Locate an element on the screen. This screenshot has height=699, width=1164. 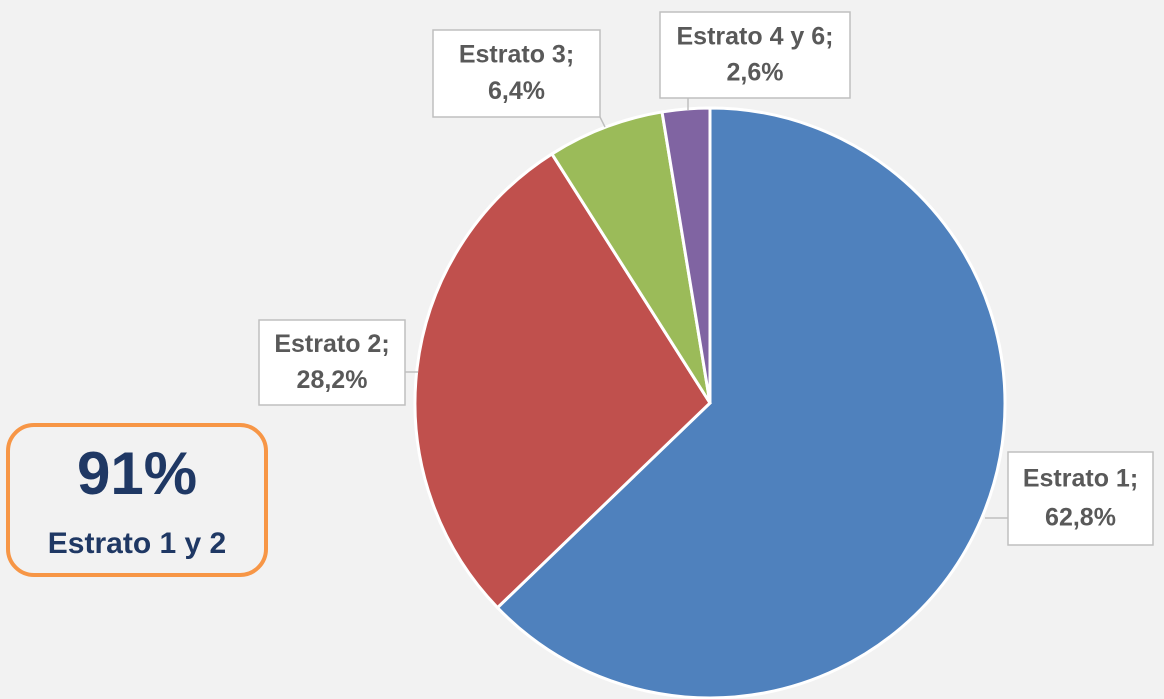
slice-value-label: 6,4% is located at coordinates (516, 91).